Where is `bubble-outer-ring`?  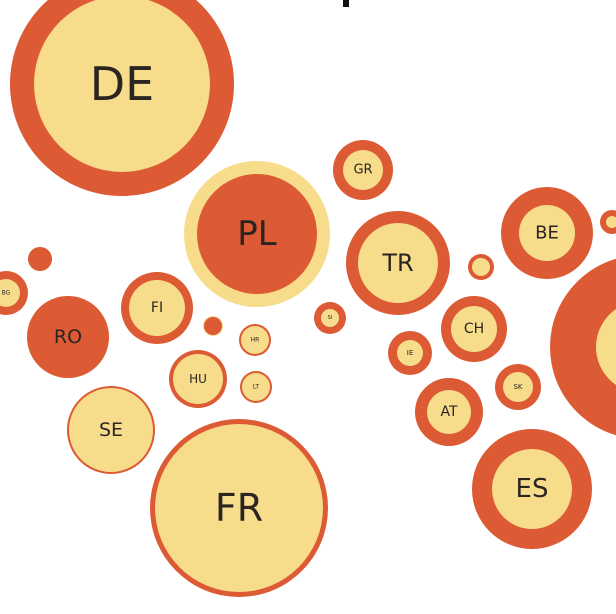 bubble-outer-ring is located at coordinates (583, 347).